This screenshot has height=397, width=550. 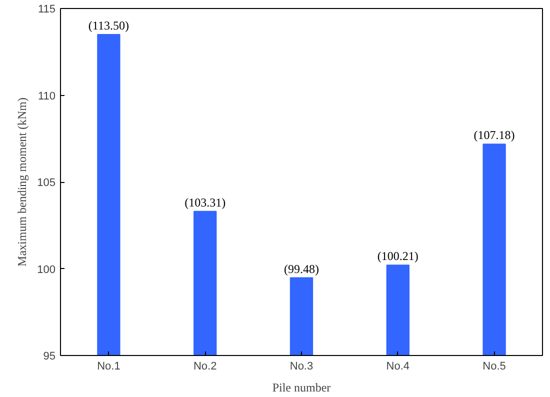 What do you see at coordinates (494, 366) in the screenshot?
I see `x-tick-label: No.5` at bounding box center [494, 366].